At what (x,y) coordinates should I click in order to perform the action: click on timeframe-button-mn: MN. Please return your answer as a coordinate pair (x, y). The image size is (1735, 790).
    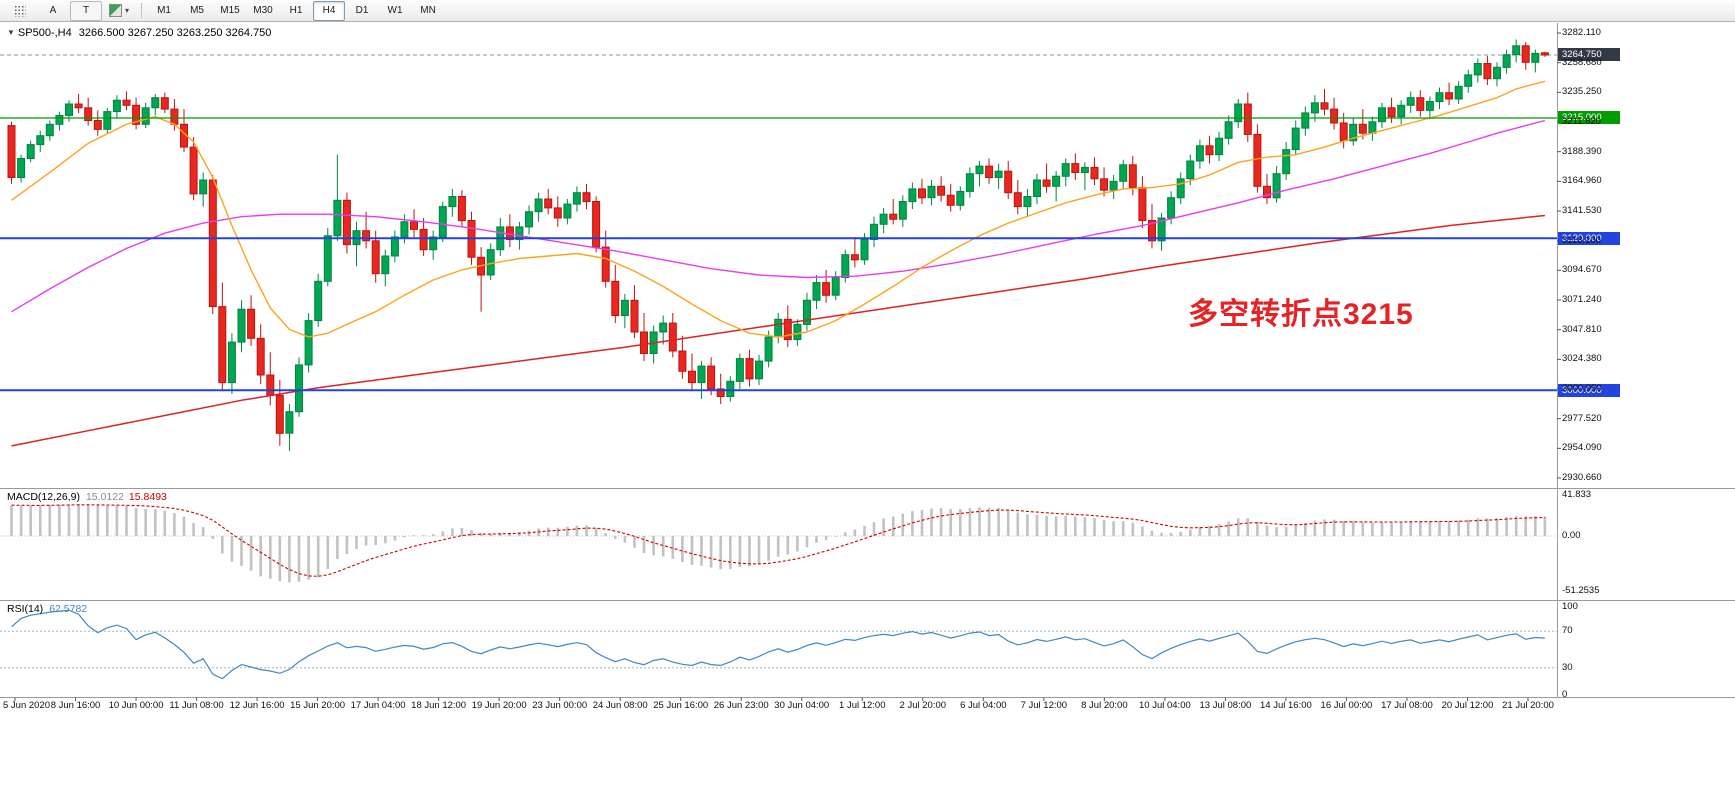
    Looking at the image, I should click on (428, 10).